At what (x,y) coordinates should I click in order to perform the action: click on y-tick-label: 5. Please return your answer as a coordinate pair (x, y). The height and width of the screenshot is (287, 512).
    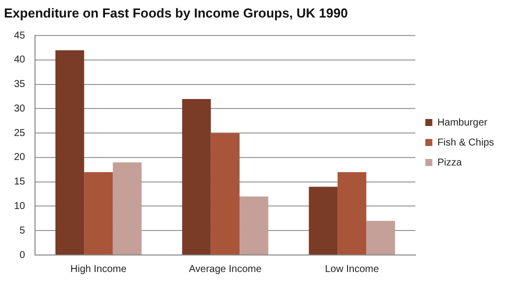
    Looking at the image, I should click on (23, 230).